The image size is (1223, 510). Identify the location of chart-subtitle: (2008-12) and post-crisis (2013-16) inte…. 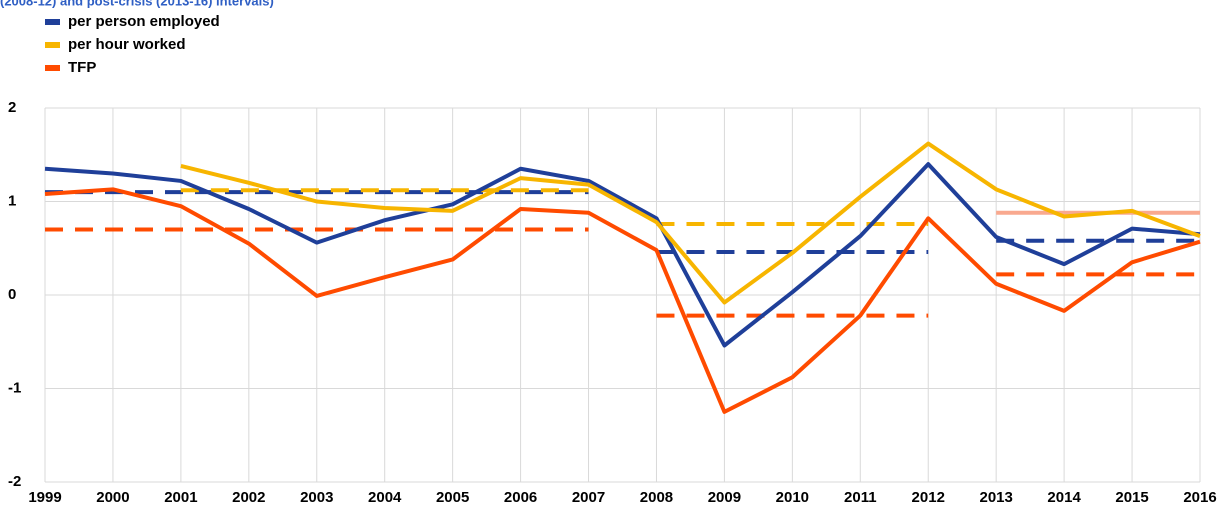
(137, 4).